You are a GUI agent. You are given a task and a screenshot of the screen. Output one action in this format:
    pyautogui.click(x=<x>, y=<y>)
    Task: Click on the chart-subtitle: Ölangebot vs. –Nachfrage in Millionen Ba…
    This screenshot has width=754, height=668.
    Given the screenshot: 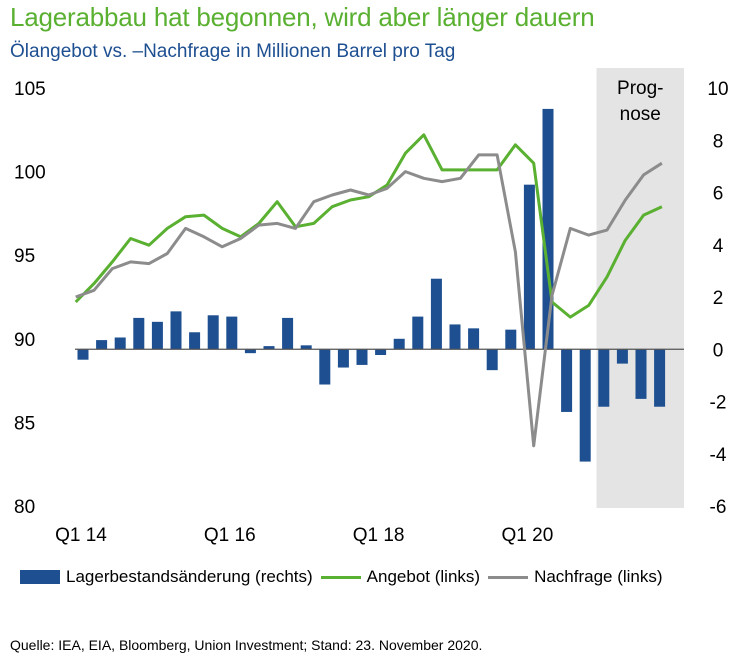 What is the action you would take?
    pyautogui.click(x=233, y=51)
    